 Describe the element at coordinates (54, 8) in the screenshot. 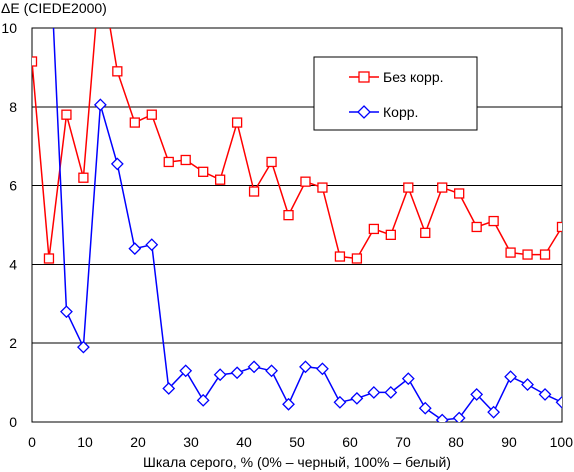

I see `y-axis-label: ΔE (CIEDE2000)` at that location.